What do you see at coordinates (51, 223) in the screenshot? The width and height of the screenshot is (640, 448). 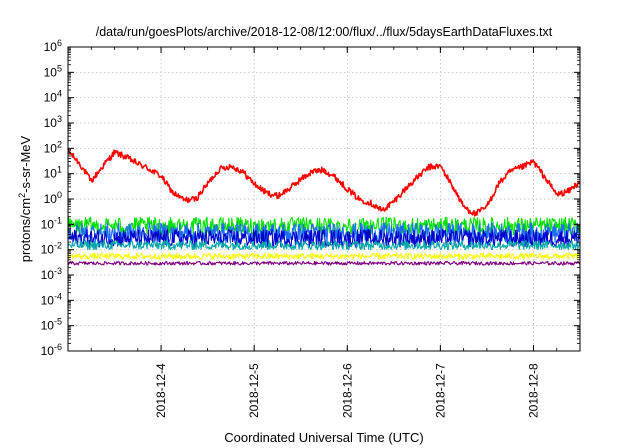 I see `y-tick-label: 10⁻¹` at bounding box center [51, 223].